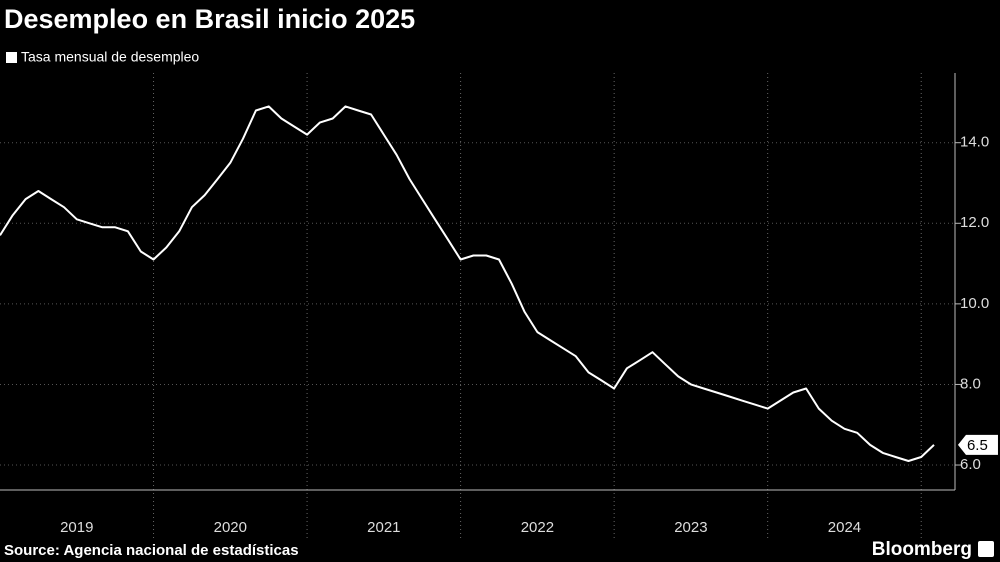 This screenshot has width=1000, height=562. I want to click on chart-title: Desempleo en Brasil inicio 2025, so click(209, 19).